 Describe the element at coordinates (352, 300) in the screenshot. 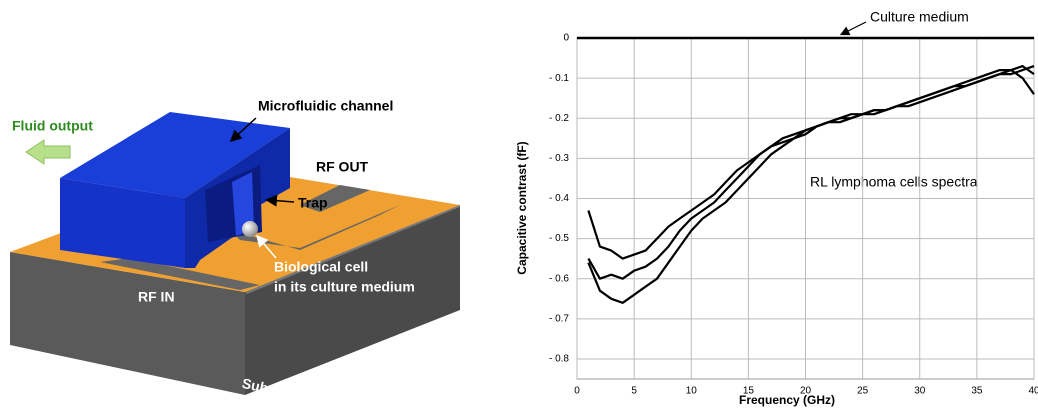

I see `substrate-right-face` at that location.